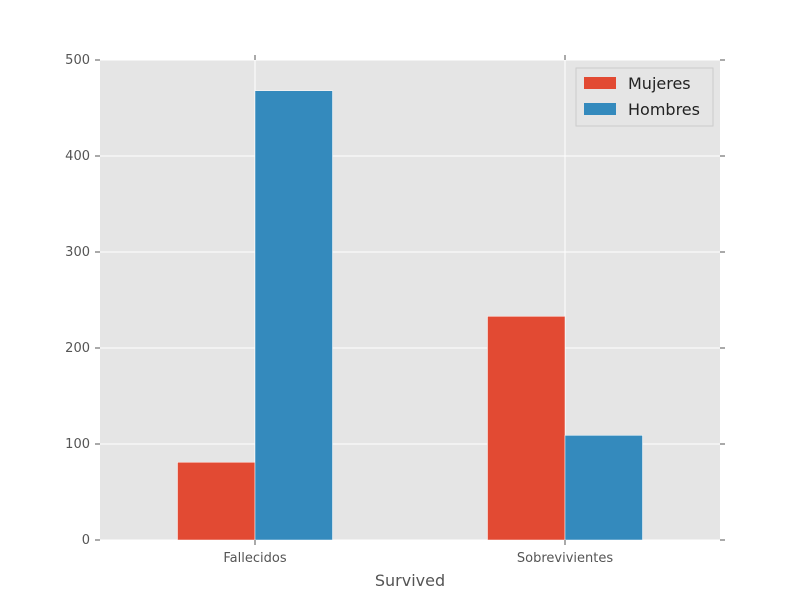 Image resolution: width=800 pixels, height=600 pixels. I want to click on y-tick-label: 0, so click(86, 540).